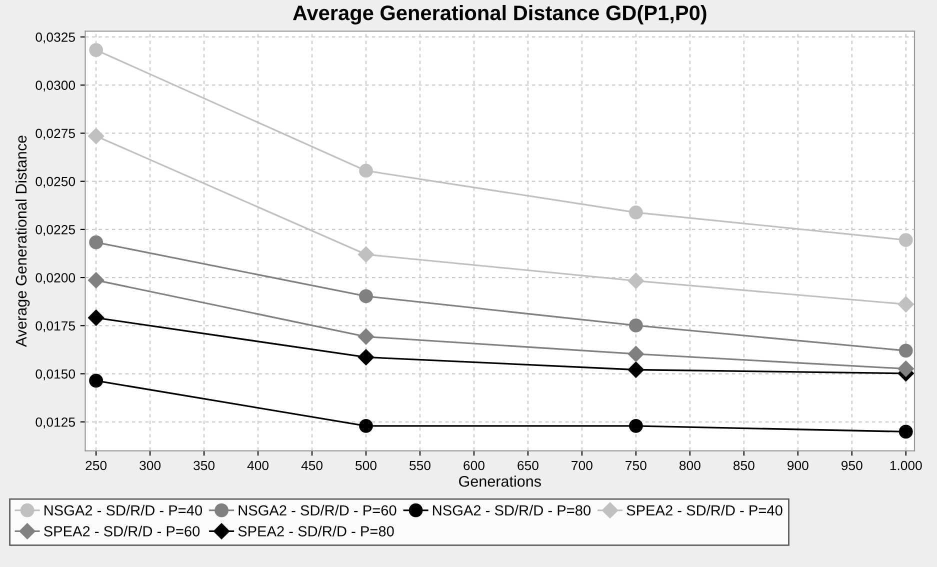 Image resolution: width=937 pixels, height=567 pixels. What do you see at coordinates (55, 38) in the screenshot?
I see `y-tick-label: 0,0325` at bounding box center [55, 38].